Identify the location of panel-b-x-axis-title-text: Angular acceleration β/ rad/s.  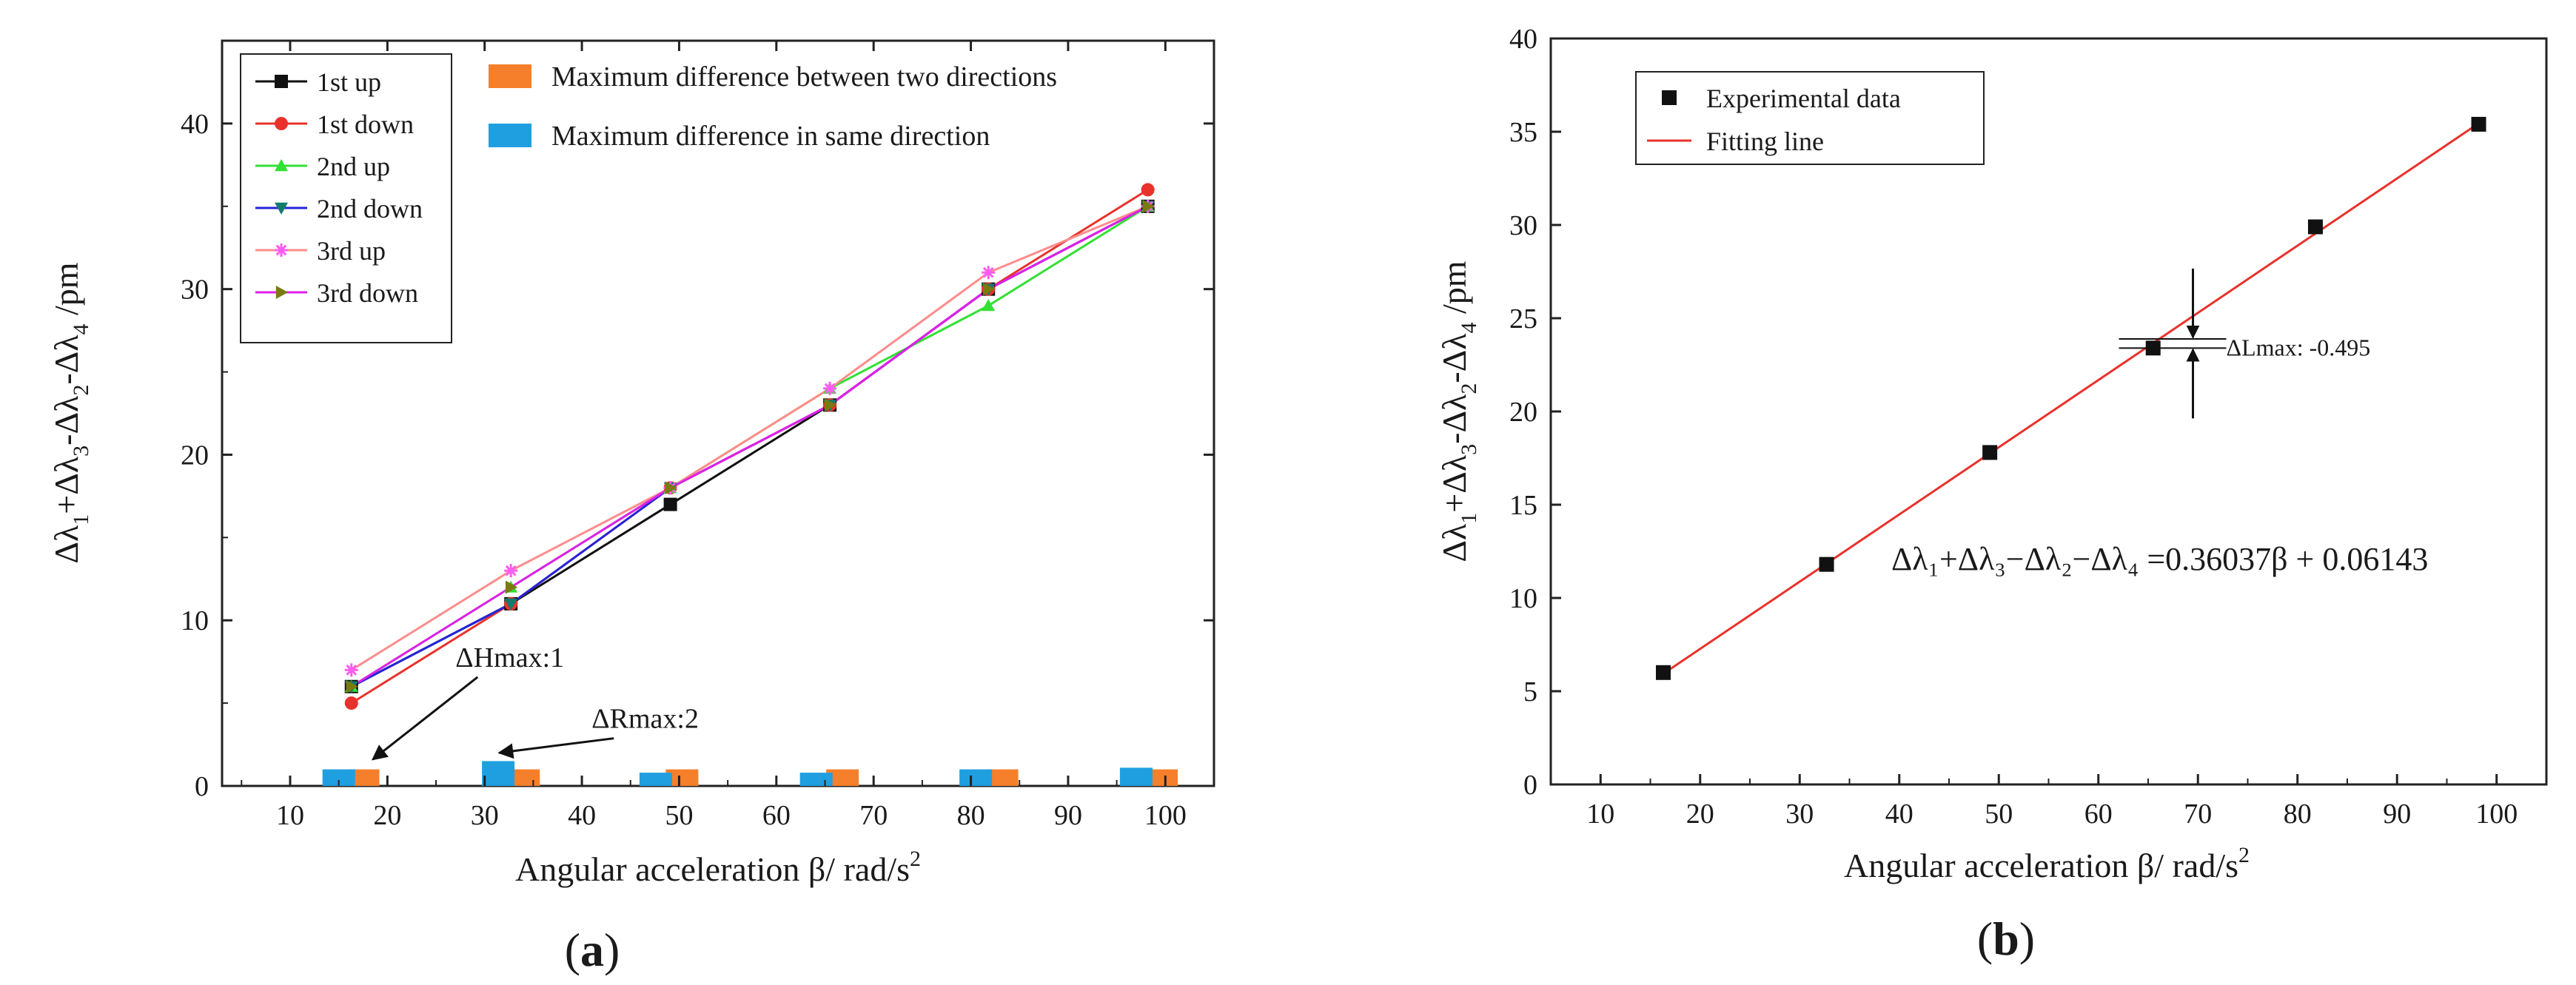
(2041, 865).